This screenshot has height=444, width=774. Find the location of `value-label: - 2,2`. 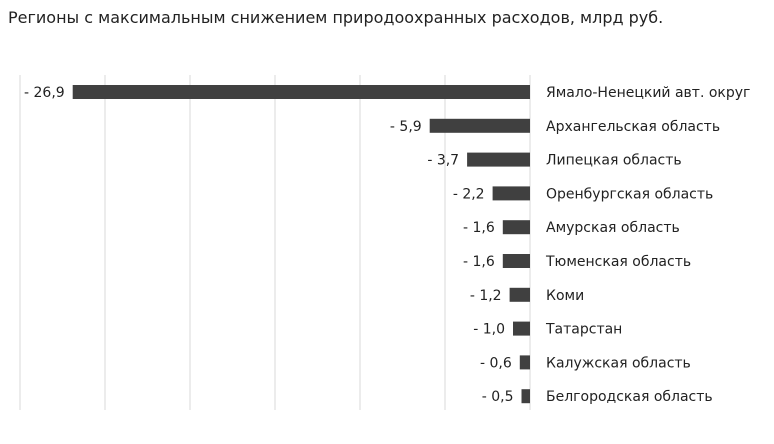

value-label: - 2,2 is located at coordinates (469, 194).